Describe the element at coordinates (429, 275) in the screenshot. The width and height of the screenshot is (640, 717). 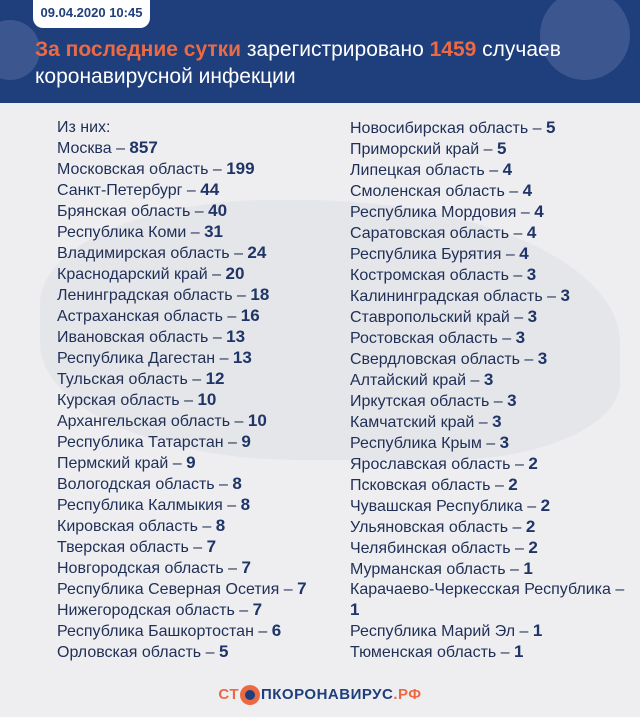
I see `region-name: Костромская область` at that location.